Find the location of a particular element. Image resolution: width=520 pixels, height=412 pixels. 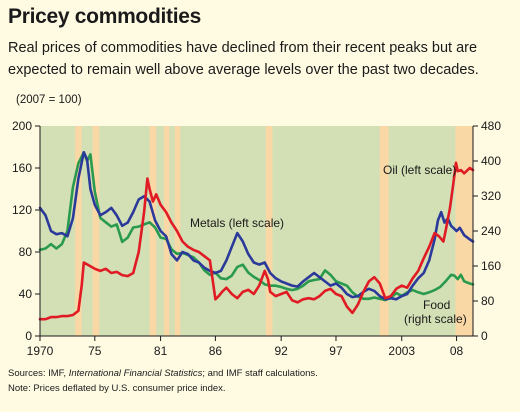

x-tick-label-2: 81 is located at coordinates (161, 351).